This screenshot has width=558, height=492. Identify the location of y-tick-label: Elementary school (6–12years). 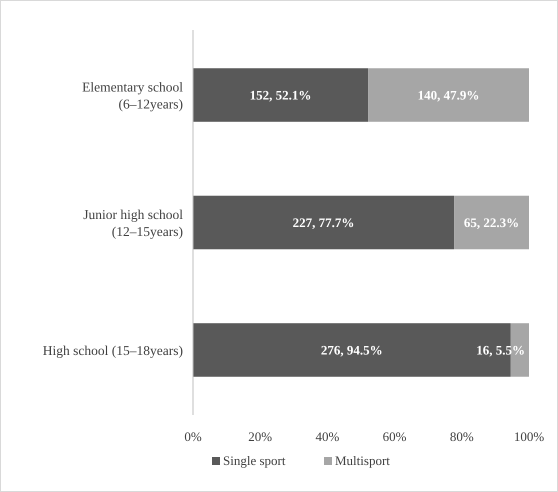
(133, 95).